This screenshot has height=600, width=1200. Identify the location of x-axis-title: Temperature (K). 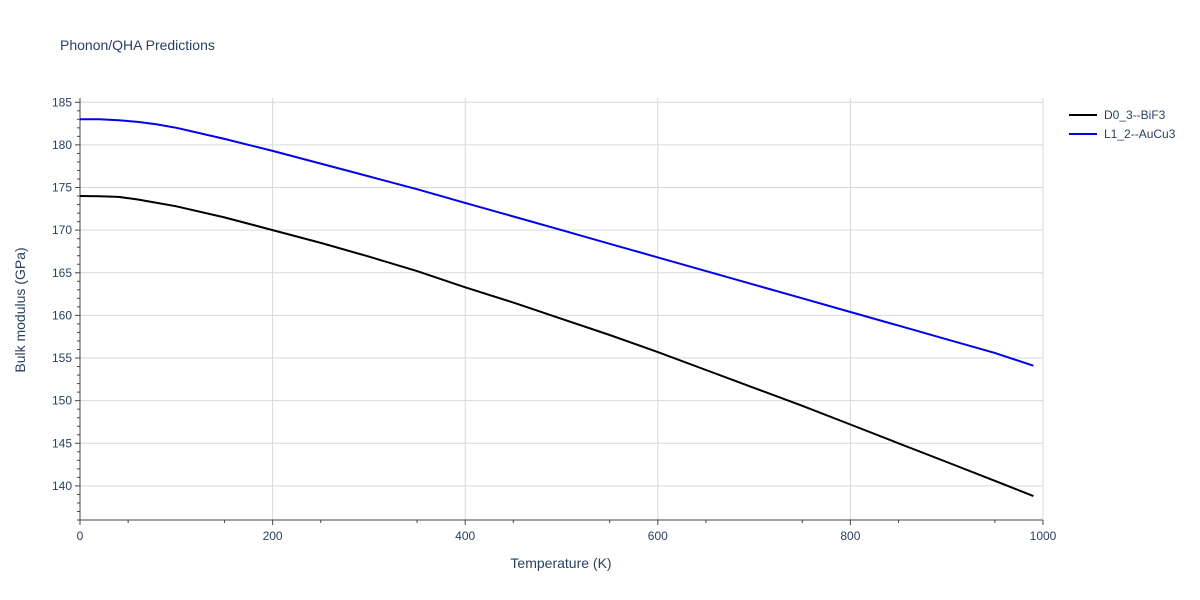
(560, 563).